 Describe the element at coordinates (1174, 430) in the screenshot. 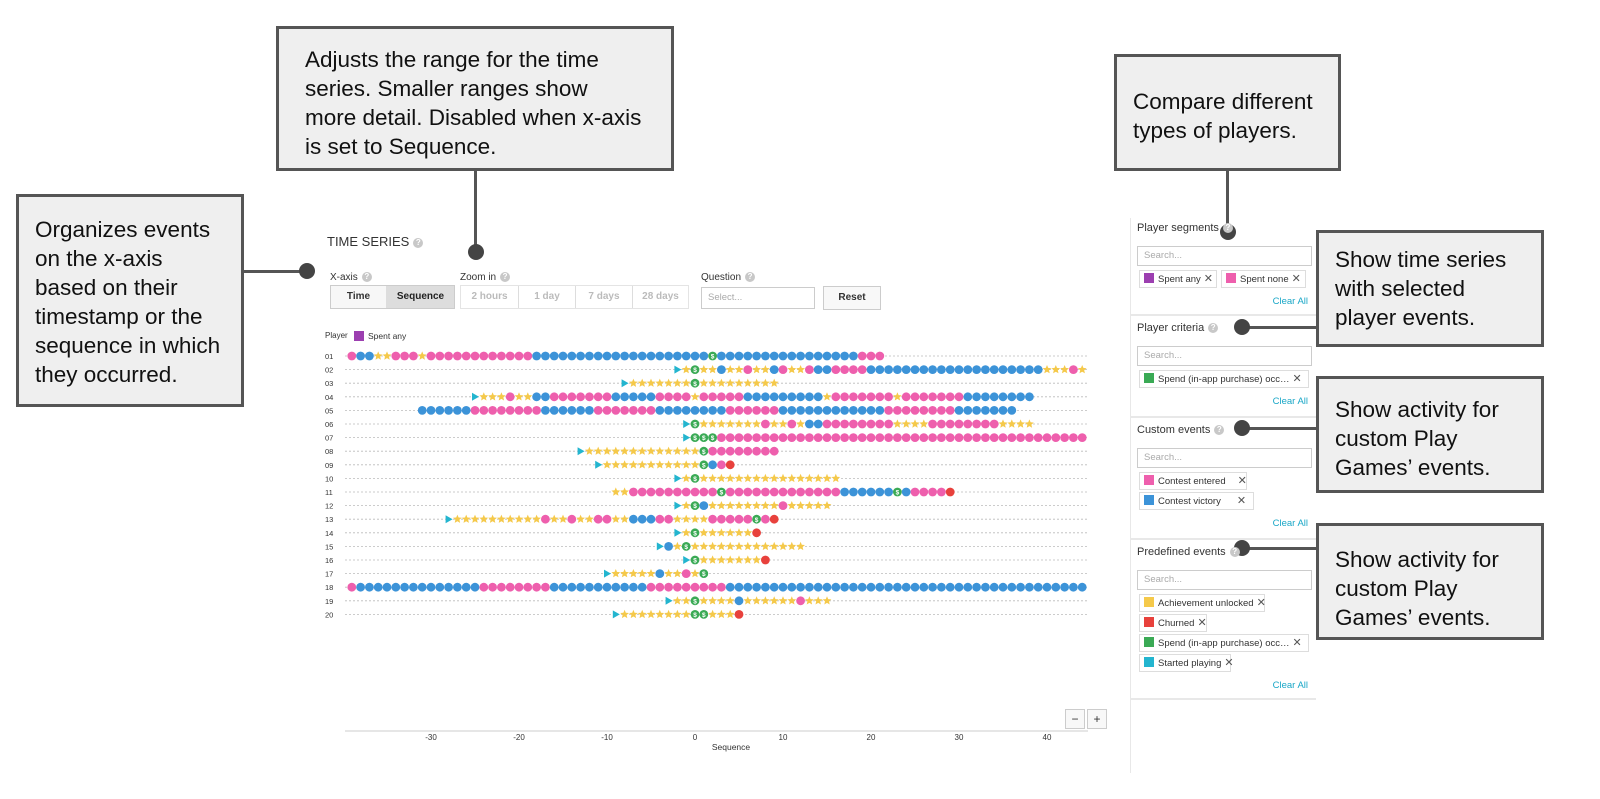

I see `custom-events-title-text: Custom events` at that location.